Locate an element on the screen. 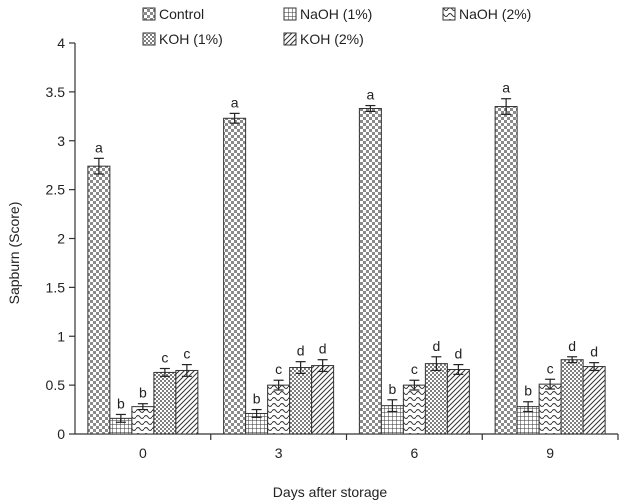 Image resolution: width=630 pixels, height=504 pixels. legend-label: NaOH (2%) is located at coordinates (495, 14).